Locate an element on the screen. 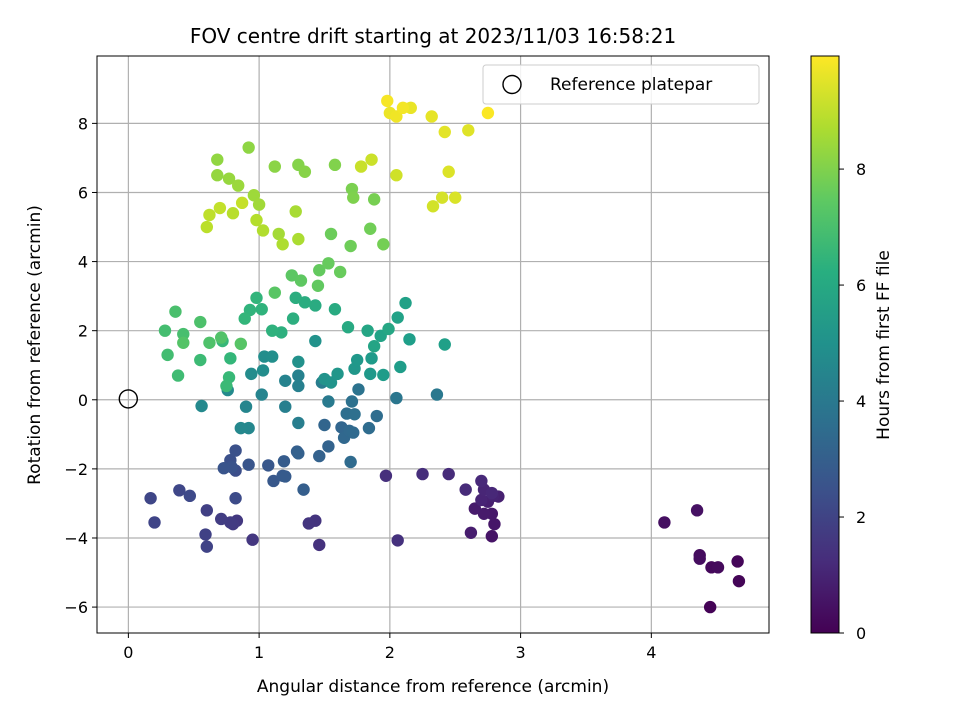  y-tick-label: 6 is located at coordinates (83, 192).